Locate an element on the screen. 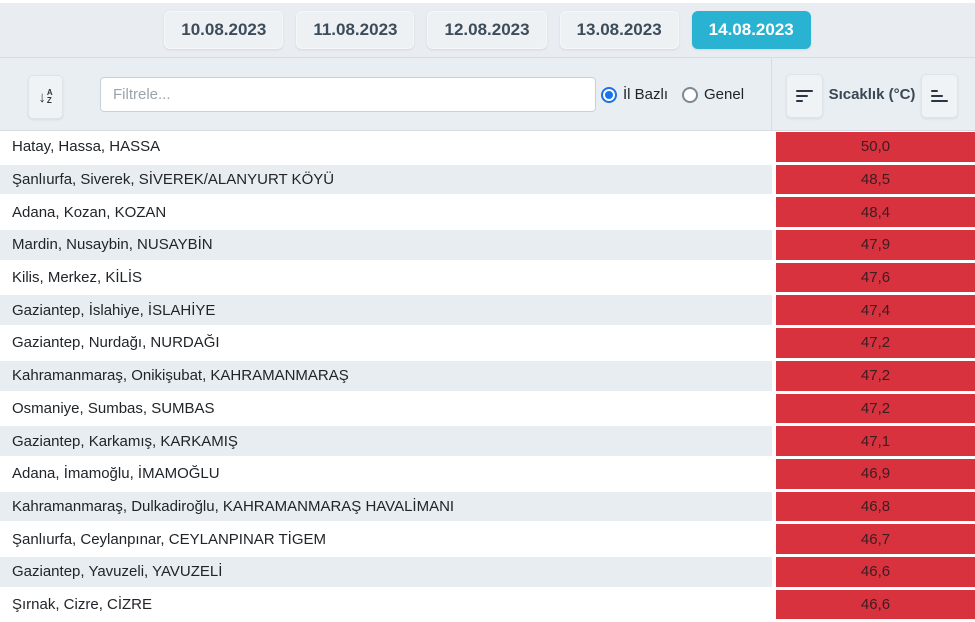 This screenshot has height=622, width=975. sort-descending-button is located at coordinates (804, 96).